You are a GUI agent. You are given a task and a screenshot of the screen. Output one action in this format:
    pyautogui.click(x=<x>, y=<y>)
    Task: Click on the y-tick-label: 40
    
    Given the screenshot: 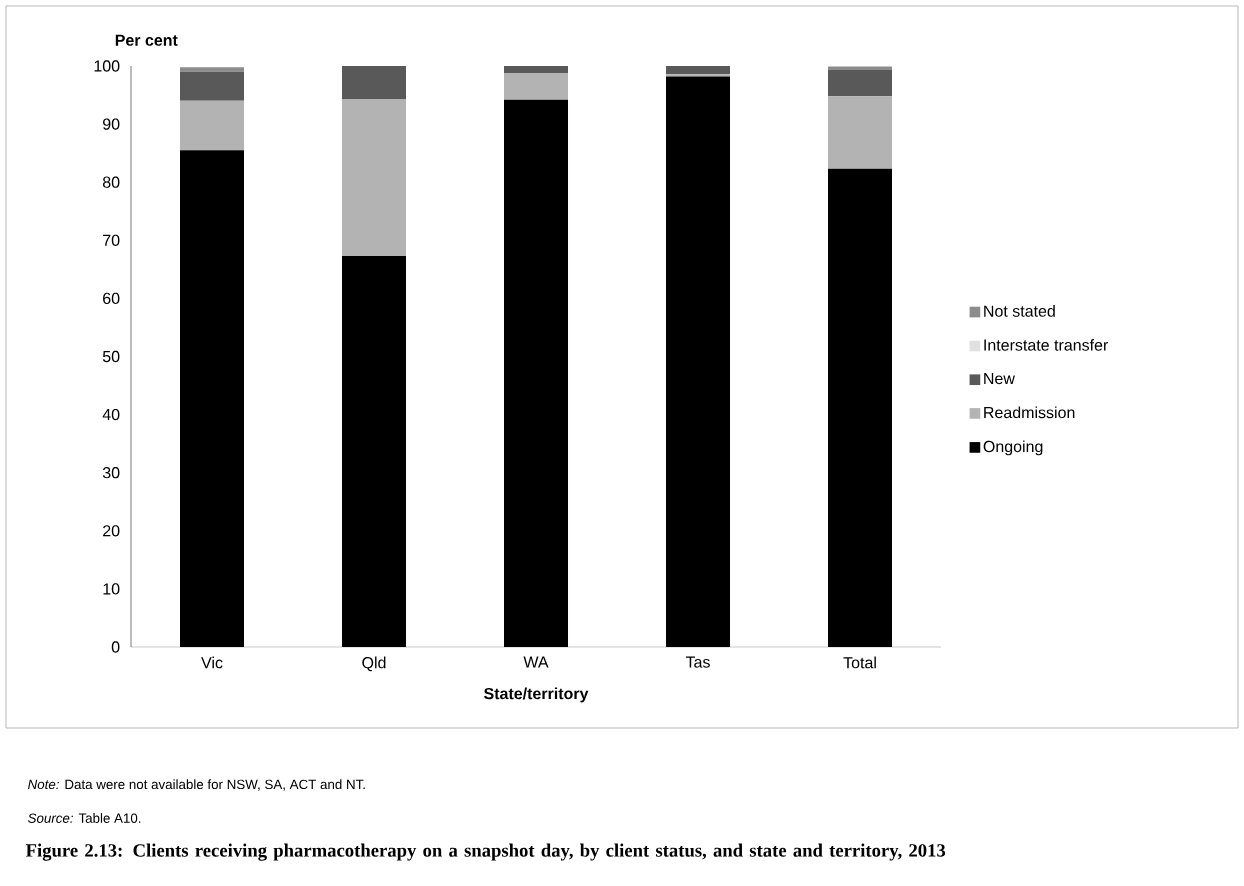 What is the action you would take?
    pyautogui.click(x=111, y=414)
    